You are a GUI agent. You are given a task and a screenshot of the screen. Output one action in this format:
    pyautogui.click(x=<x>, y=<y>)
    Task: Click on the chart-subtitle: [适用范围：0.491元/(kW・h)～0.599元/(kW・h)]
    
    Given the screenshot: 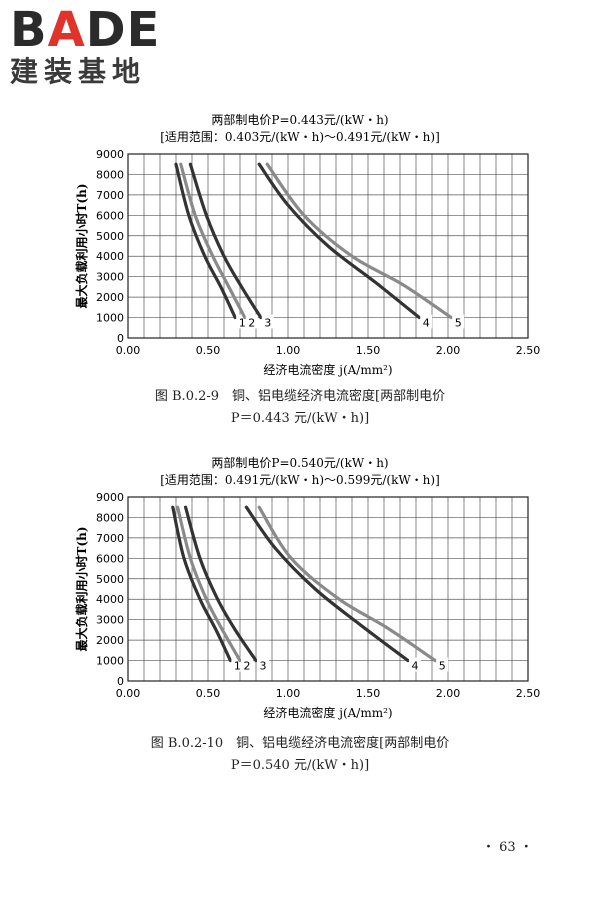 What is the action you would take?
    pyautogui.click(x=300, y=480)
    